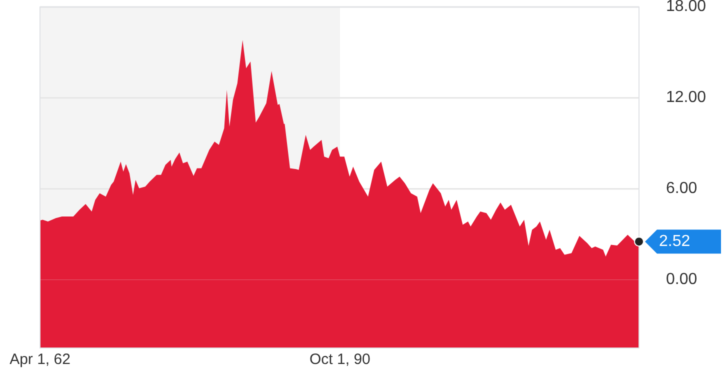  I want to click on x-tick-label: Apr 1, 62, so click(40, 359).